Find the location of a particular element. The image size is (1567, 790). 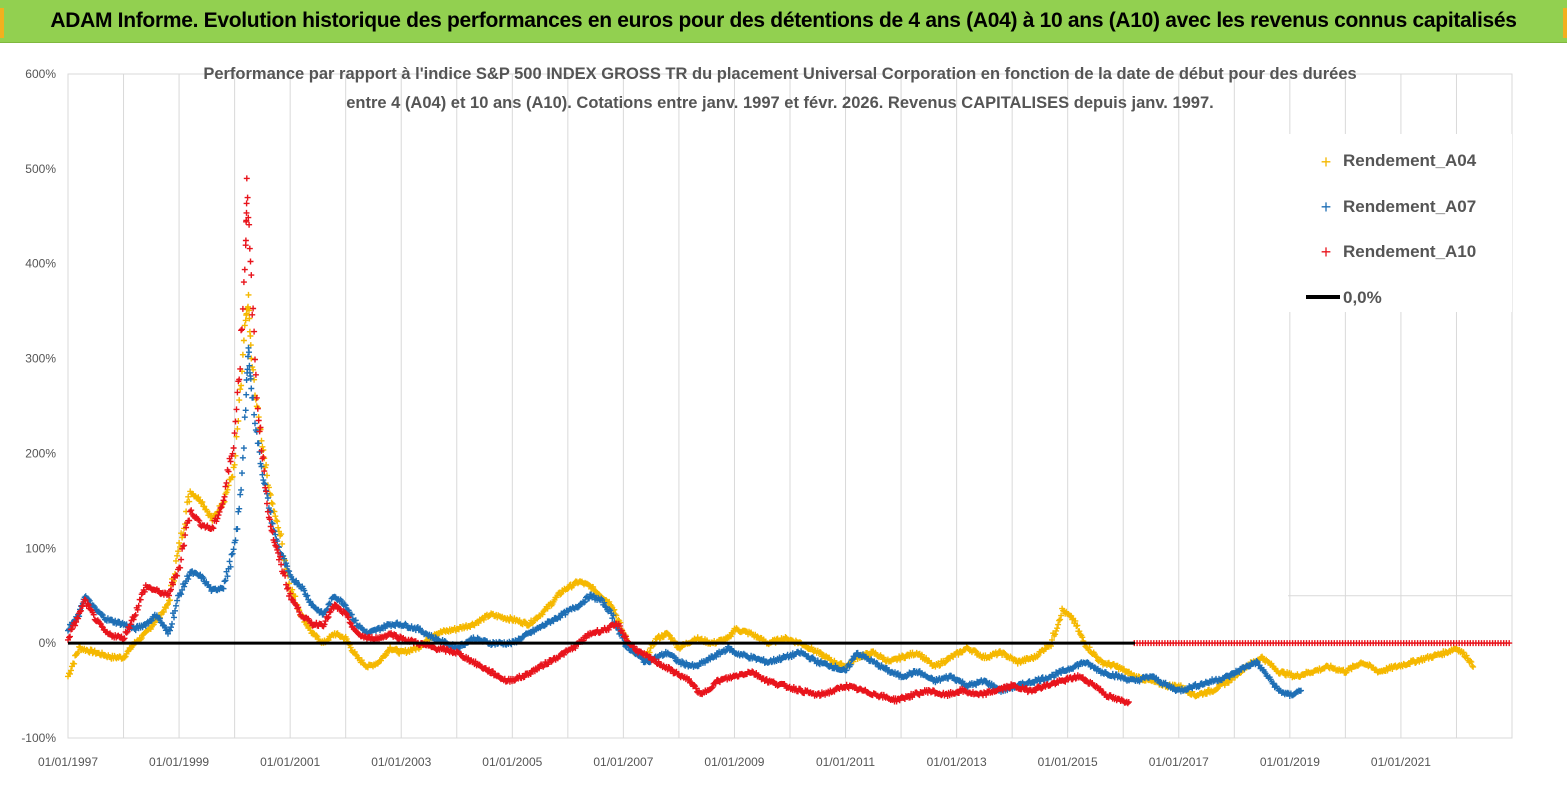

x-tick-label: 01/01/2013 is located at coordinates (957, 762).